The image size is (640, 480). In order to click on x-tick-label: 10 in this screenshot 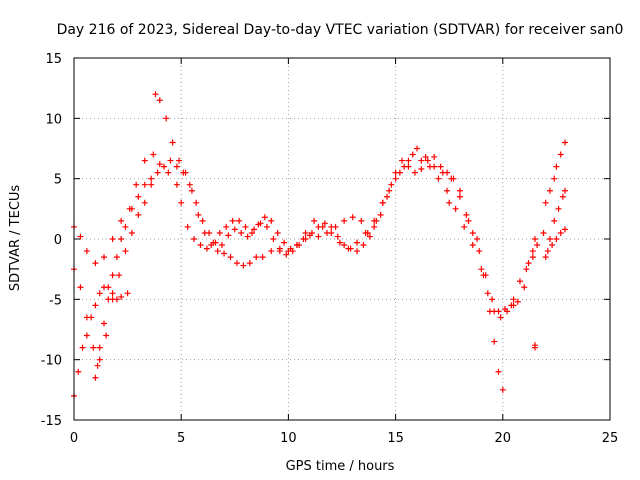, I will do `click(288, 438)`.